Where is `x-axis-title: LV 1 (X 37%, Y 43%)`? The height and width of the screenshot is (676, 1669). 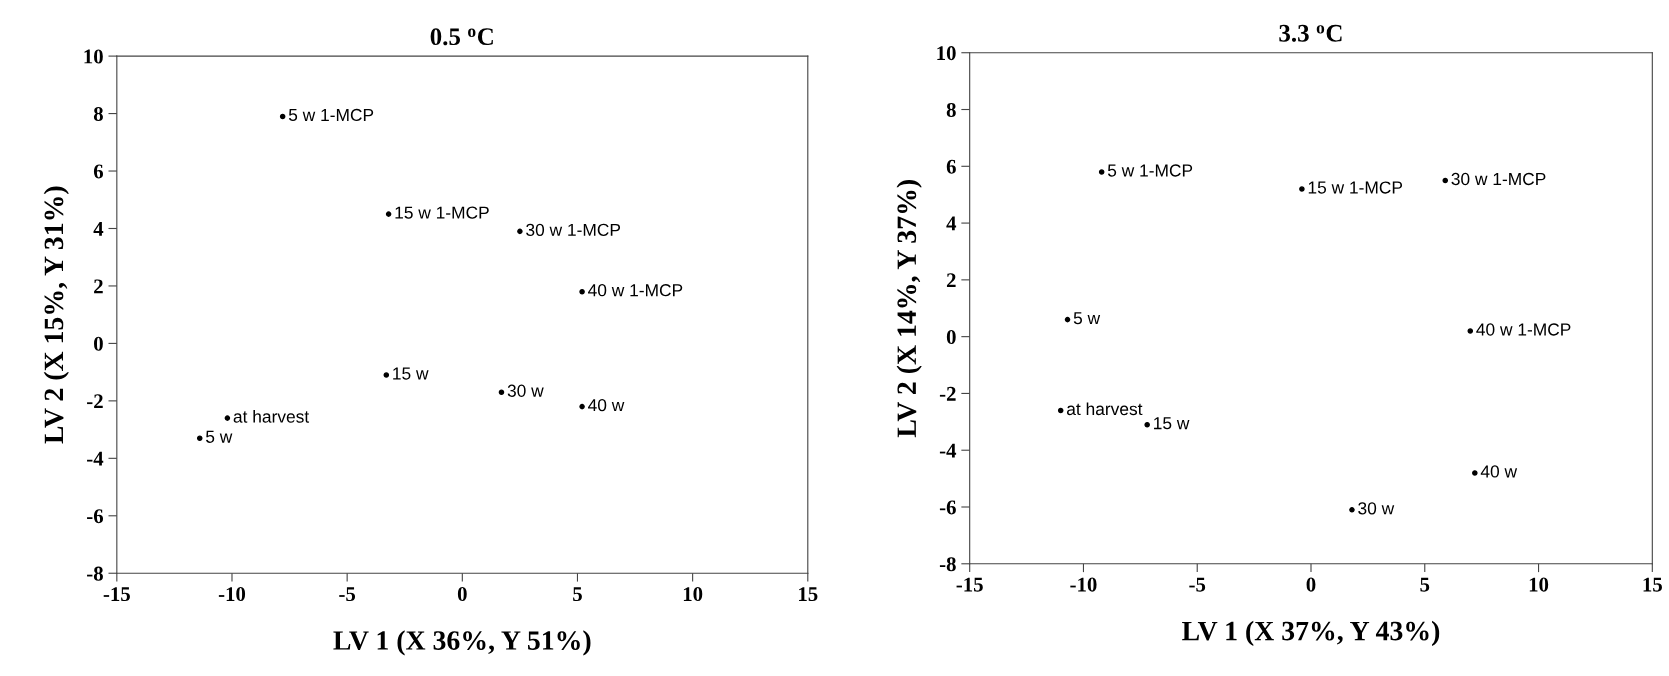 x-axis-title: LV 1 (X 37%, Y 43%) is located at coordinates (1311, 633).